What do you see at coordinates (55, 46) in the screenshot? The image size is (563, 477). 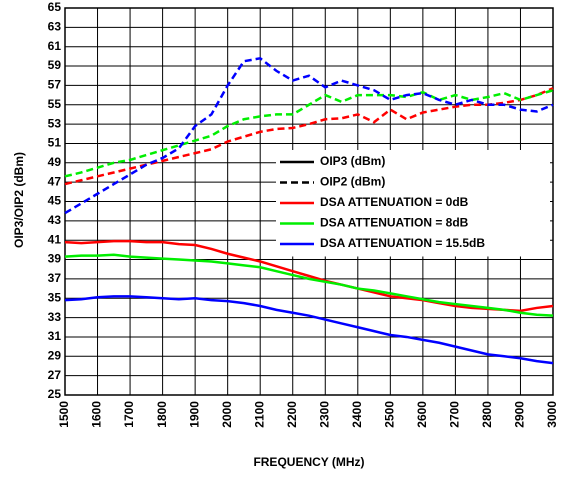 I see `y-tick-label: 61` at bounding box center [55, 46].